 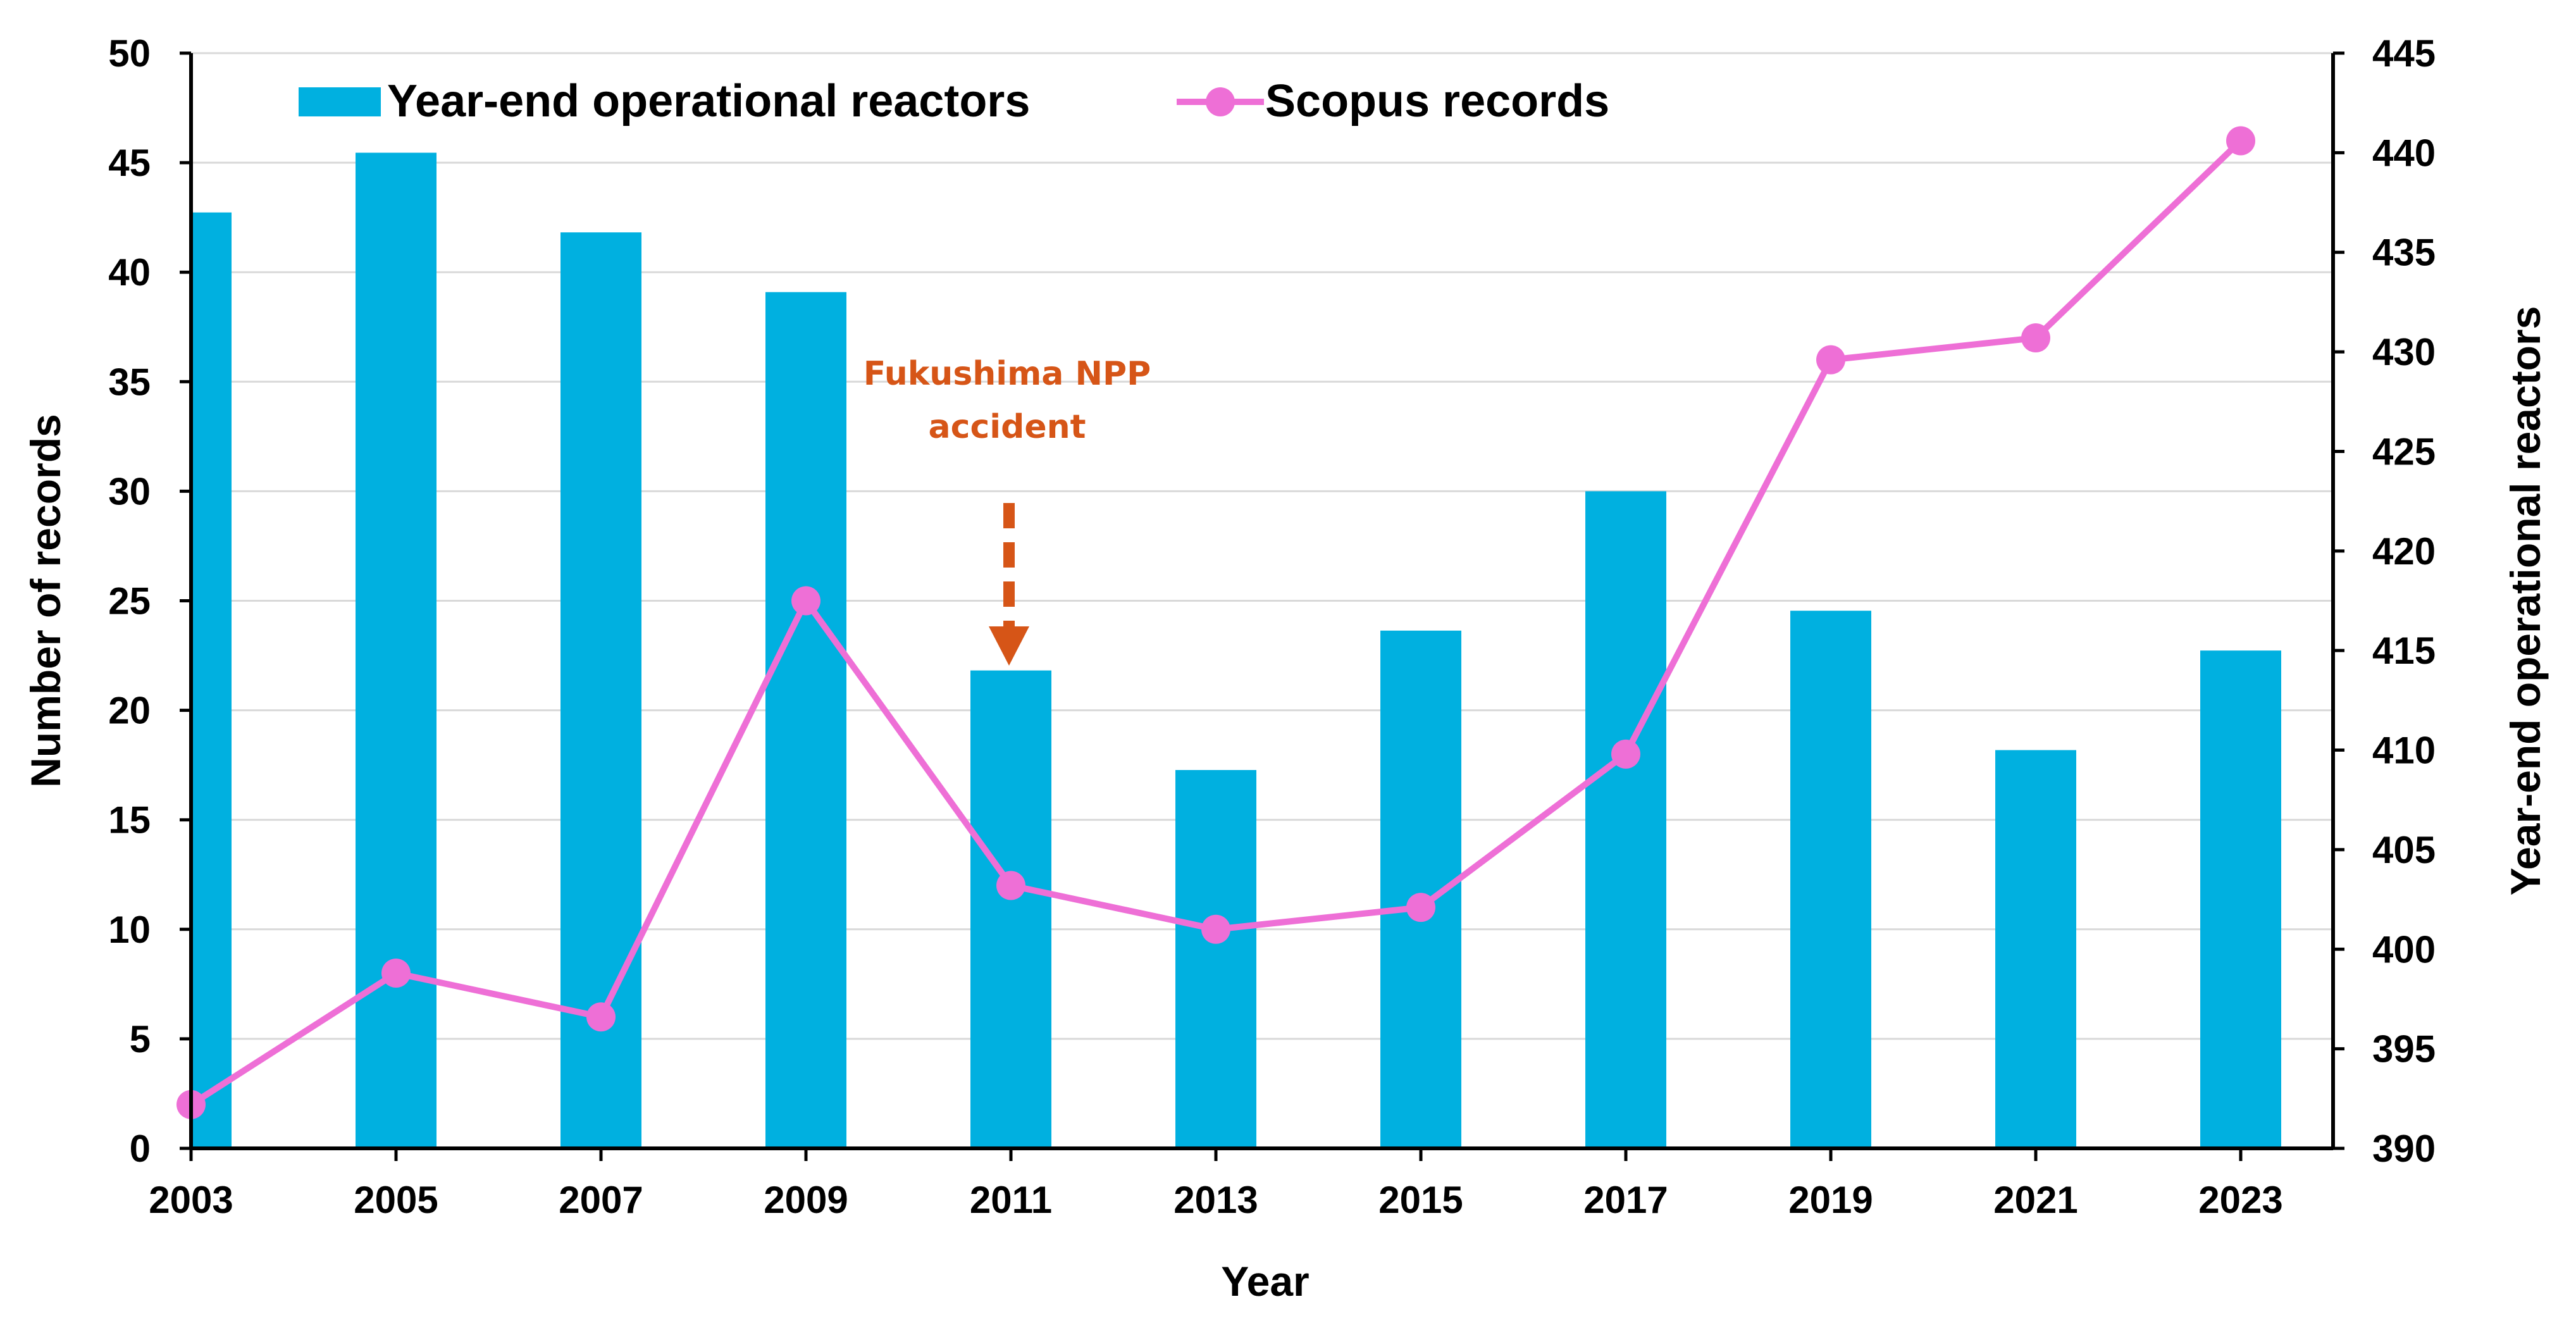 I want to click on right-tick-label: 415, so click(x=2404, y=651).